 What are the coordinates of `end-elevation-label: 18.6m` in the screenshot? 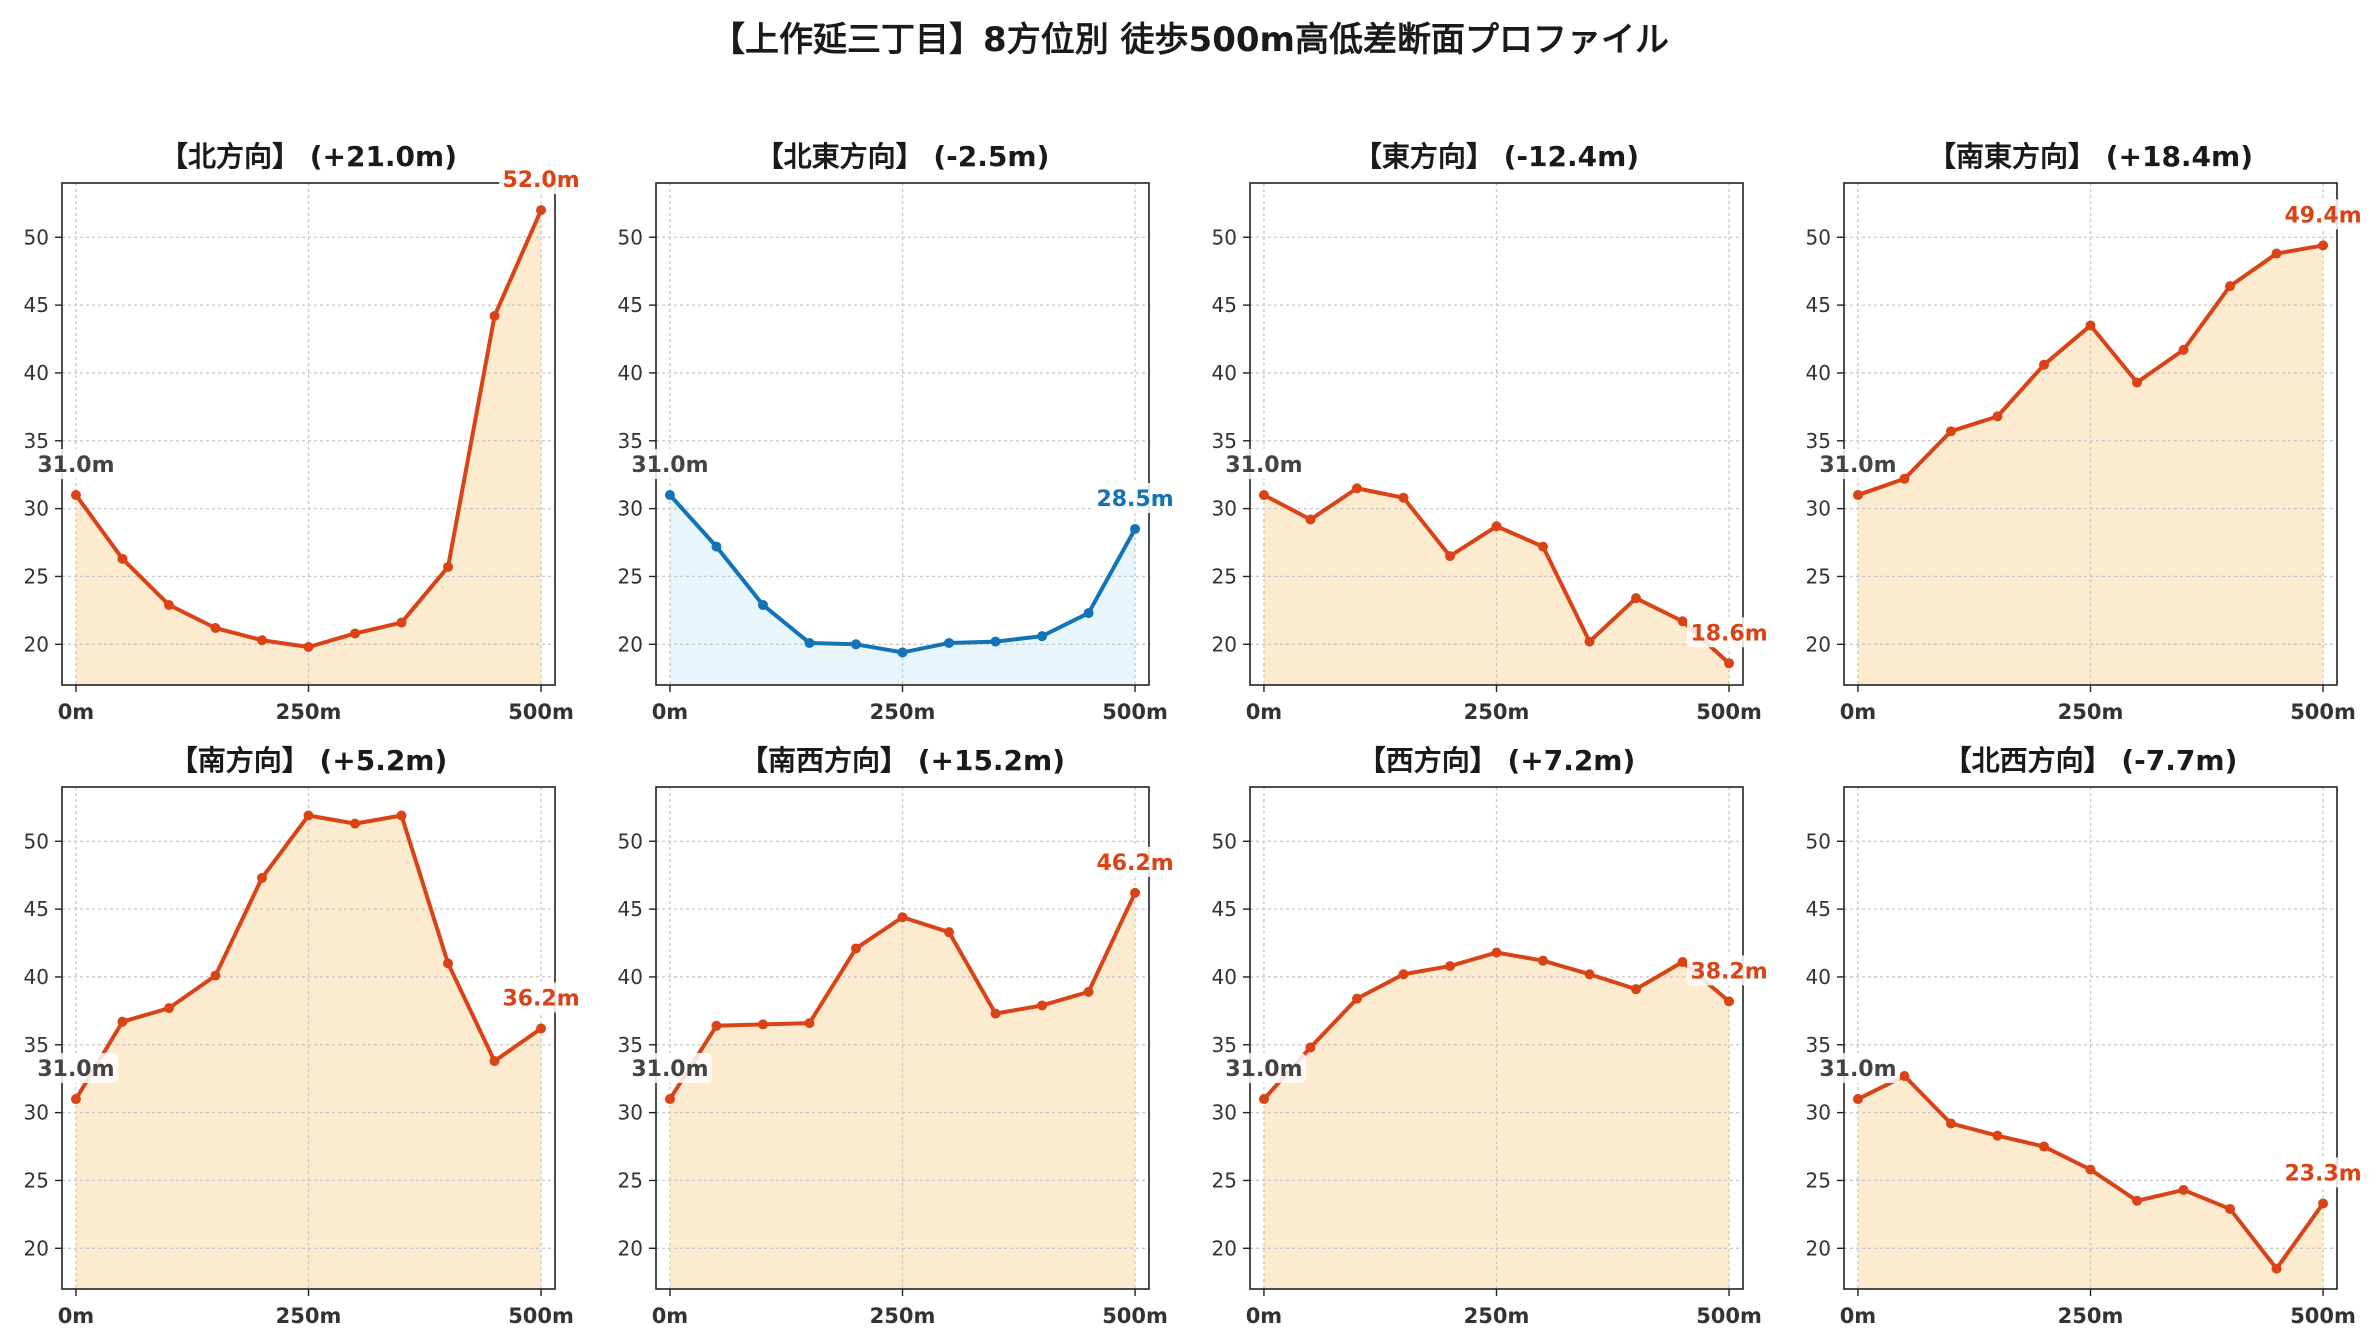 It's located at (1728, 633).